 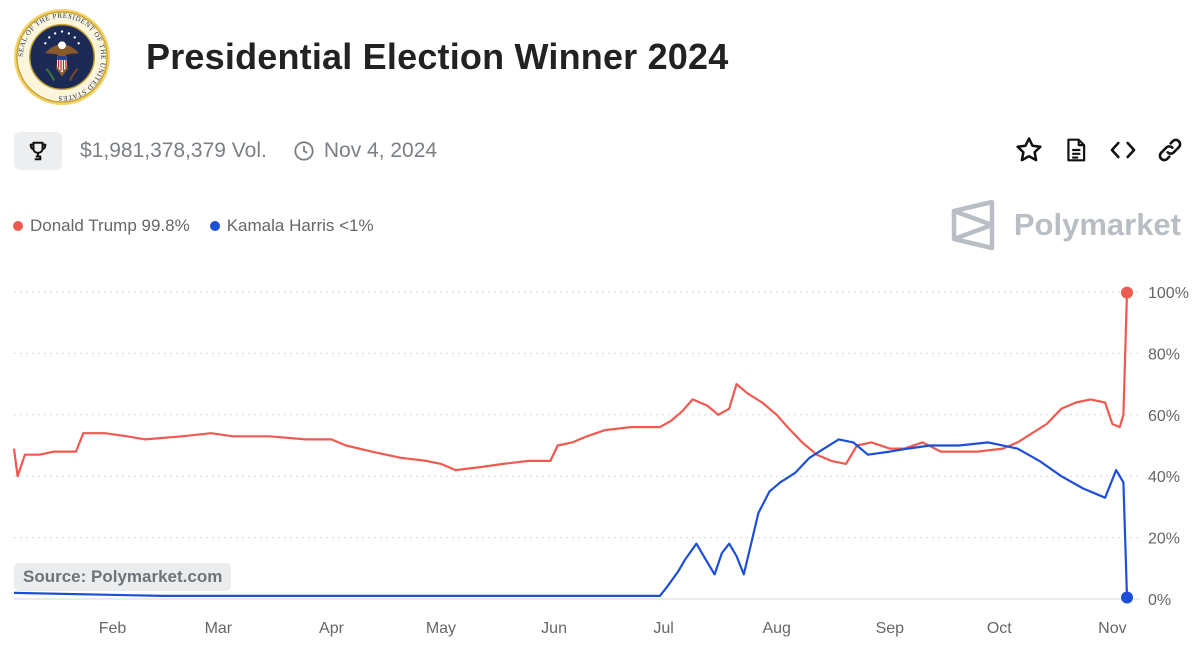 What do you see at coordinates (1127, 292) in the screenshot?
I see `series-end-marker-trump` at bounding box center [1127, 292].